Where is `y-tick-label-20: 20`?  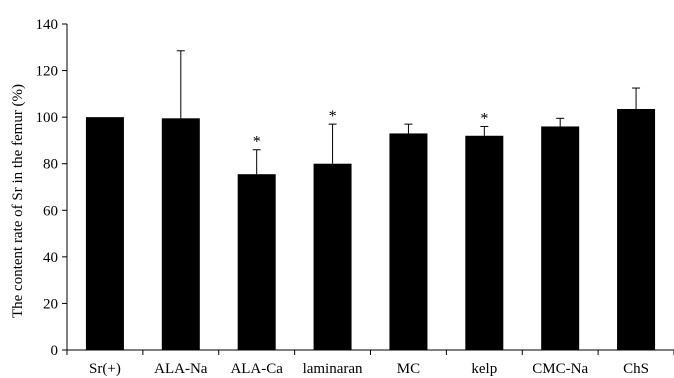
y-tick-label-20: 20 is located at coordinates (50, 304).